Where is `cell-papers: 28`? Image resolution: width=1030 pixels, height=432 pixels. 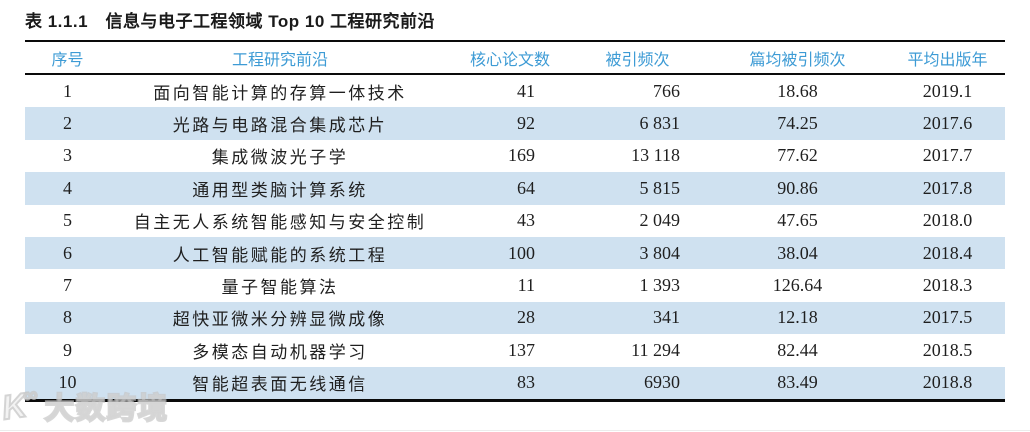
cell-papers: 28 is located at coordinates (526, 317).